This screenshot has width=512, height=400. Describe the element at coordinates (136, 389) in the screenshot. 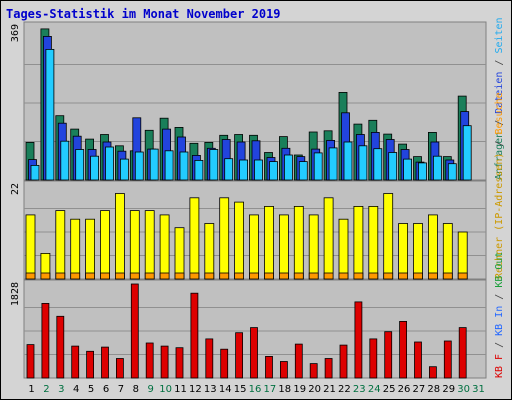

I see `x-label-8: 8` at that location.